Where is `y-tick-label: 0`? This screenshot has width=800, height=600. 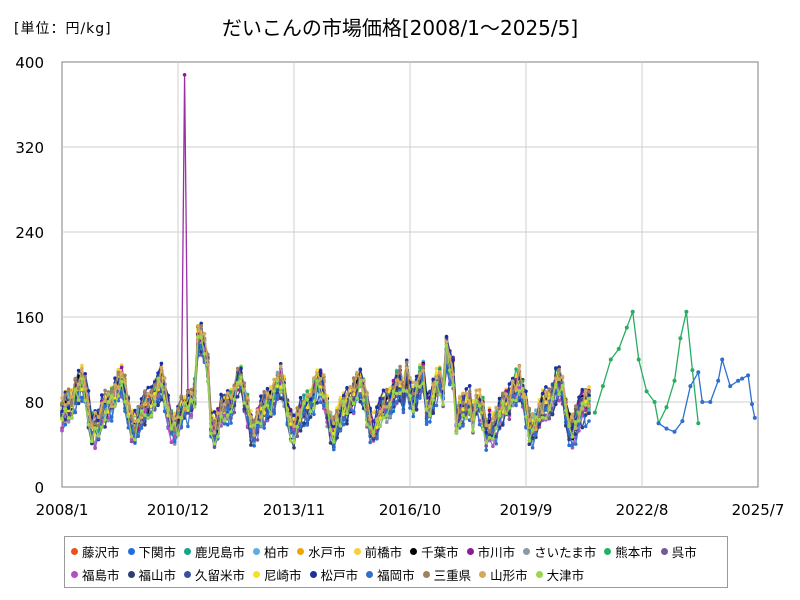
y-tick-label: 0 is located at coordinates (39, 488).